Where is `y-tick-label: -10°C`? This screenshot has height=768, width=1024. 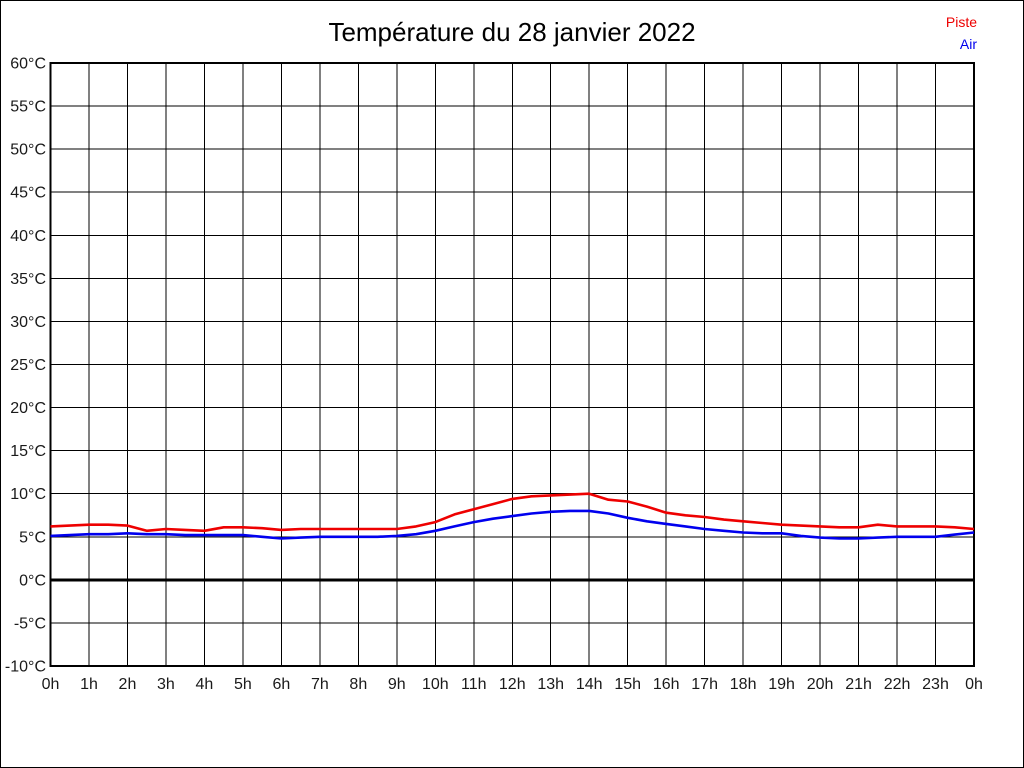
y-tick-label: -10°C is located at coordinates (25, 667).